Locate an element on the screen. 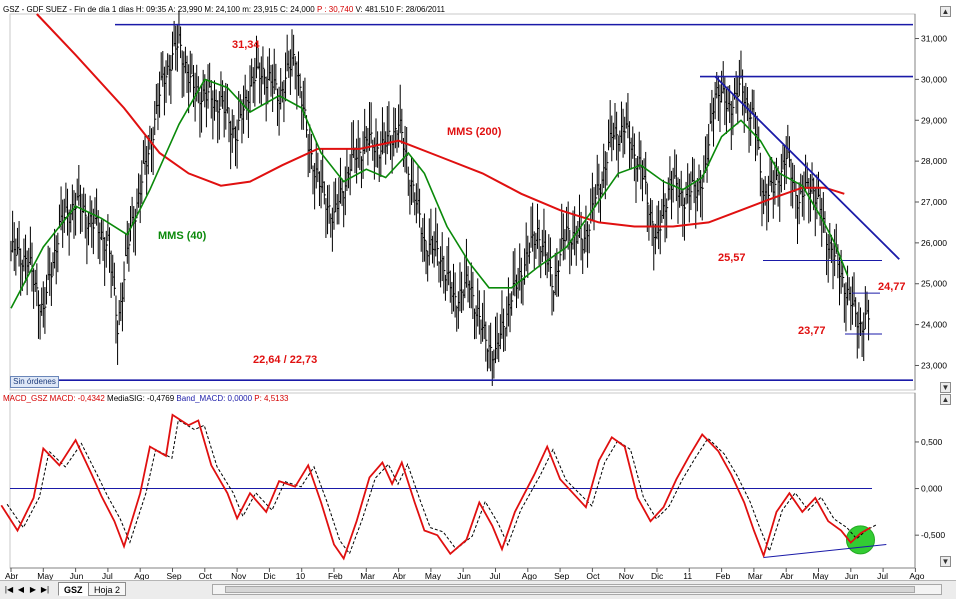  price-ytick-label: 30,000 is located at coordinates (934, 79).